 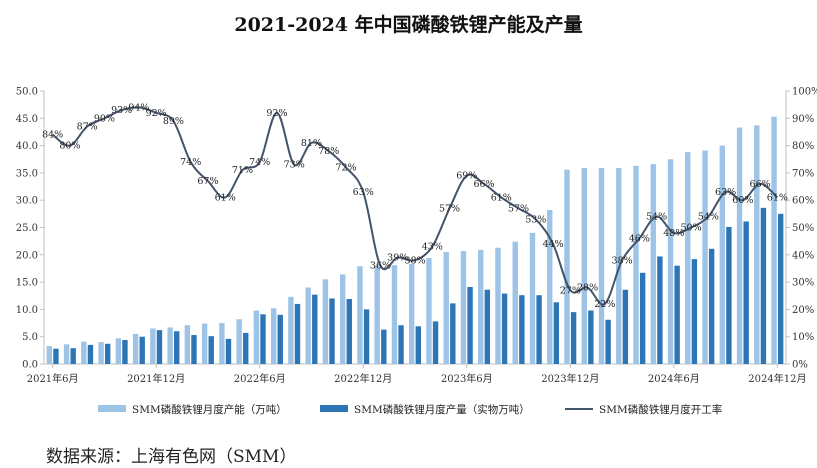 I want to click on y-right-tick-label: 40%, so click(x=803, y=255).